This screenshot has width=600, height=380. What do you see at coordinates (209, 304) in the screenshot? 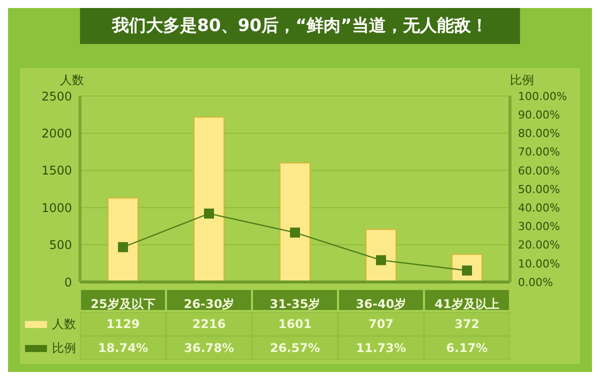
I see `x-tick-label: 26-30岁` at bounding box center [209, 304].